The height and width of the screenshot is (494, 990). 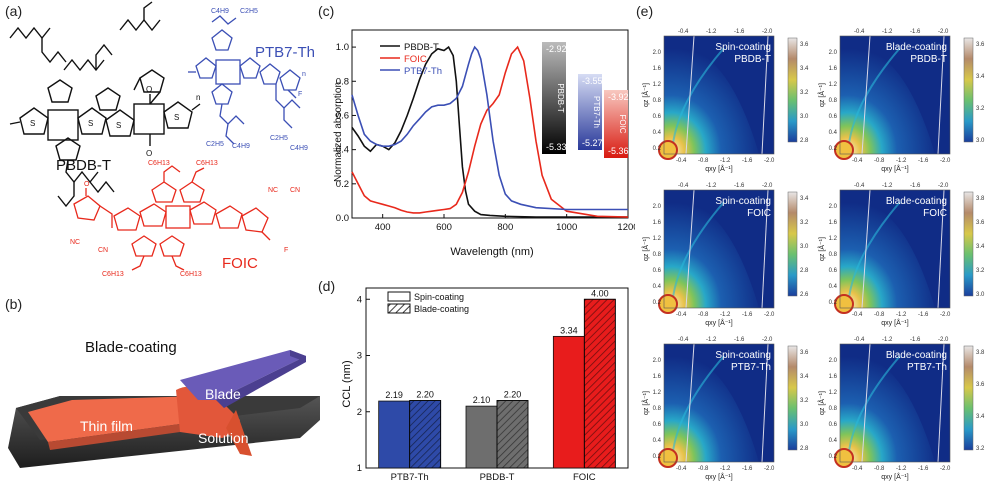 What do you see at coordinates (326, 11) in the screenshot?
I see `panel-label-c: (c)` at bounding box center [326, 11].